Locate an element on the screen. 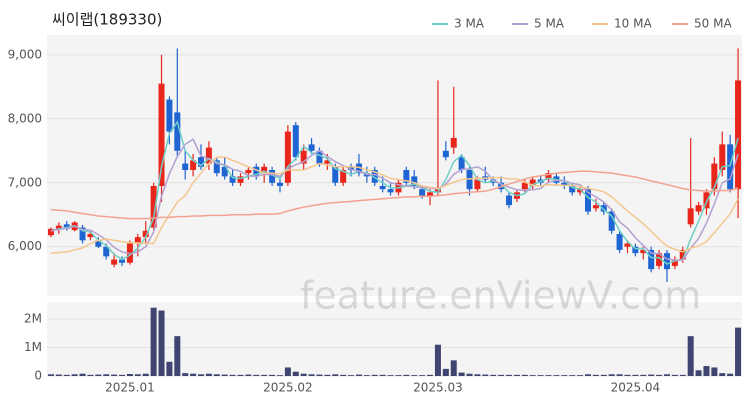 The image size is (750, 400). y-tick-label: 6,000 is located at coordinates (25, 246).